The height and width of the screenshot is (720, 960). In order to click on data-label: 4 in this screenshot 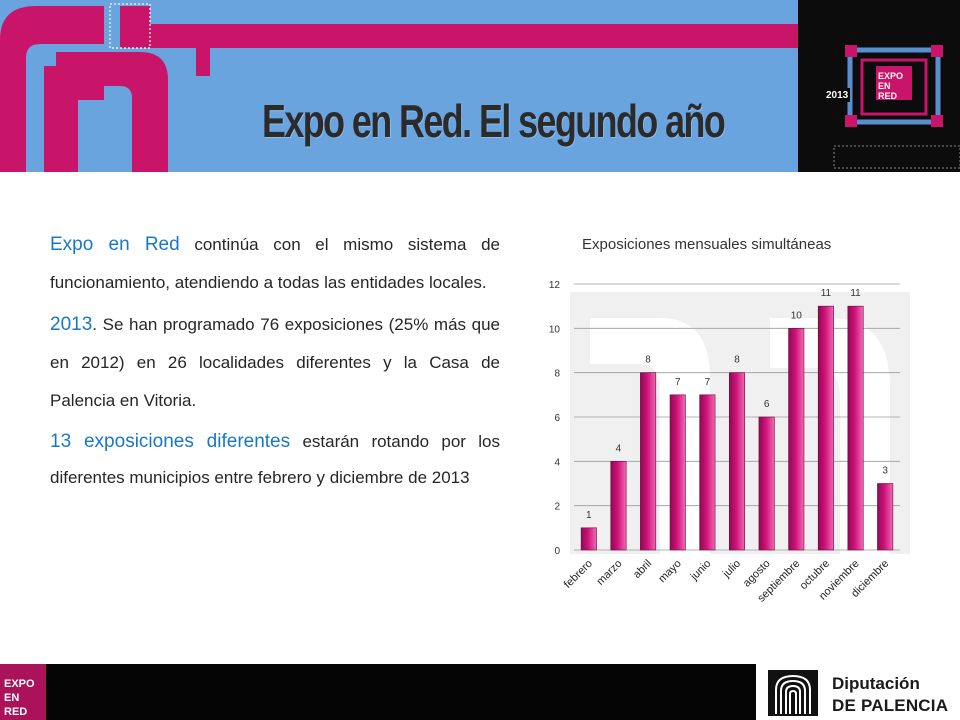, I will do `click(619, 448)`.